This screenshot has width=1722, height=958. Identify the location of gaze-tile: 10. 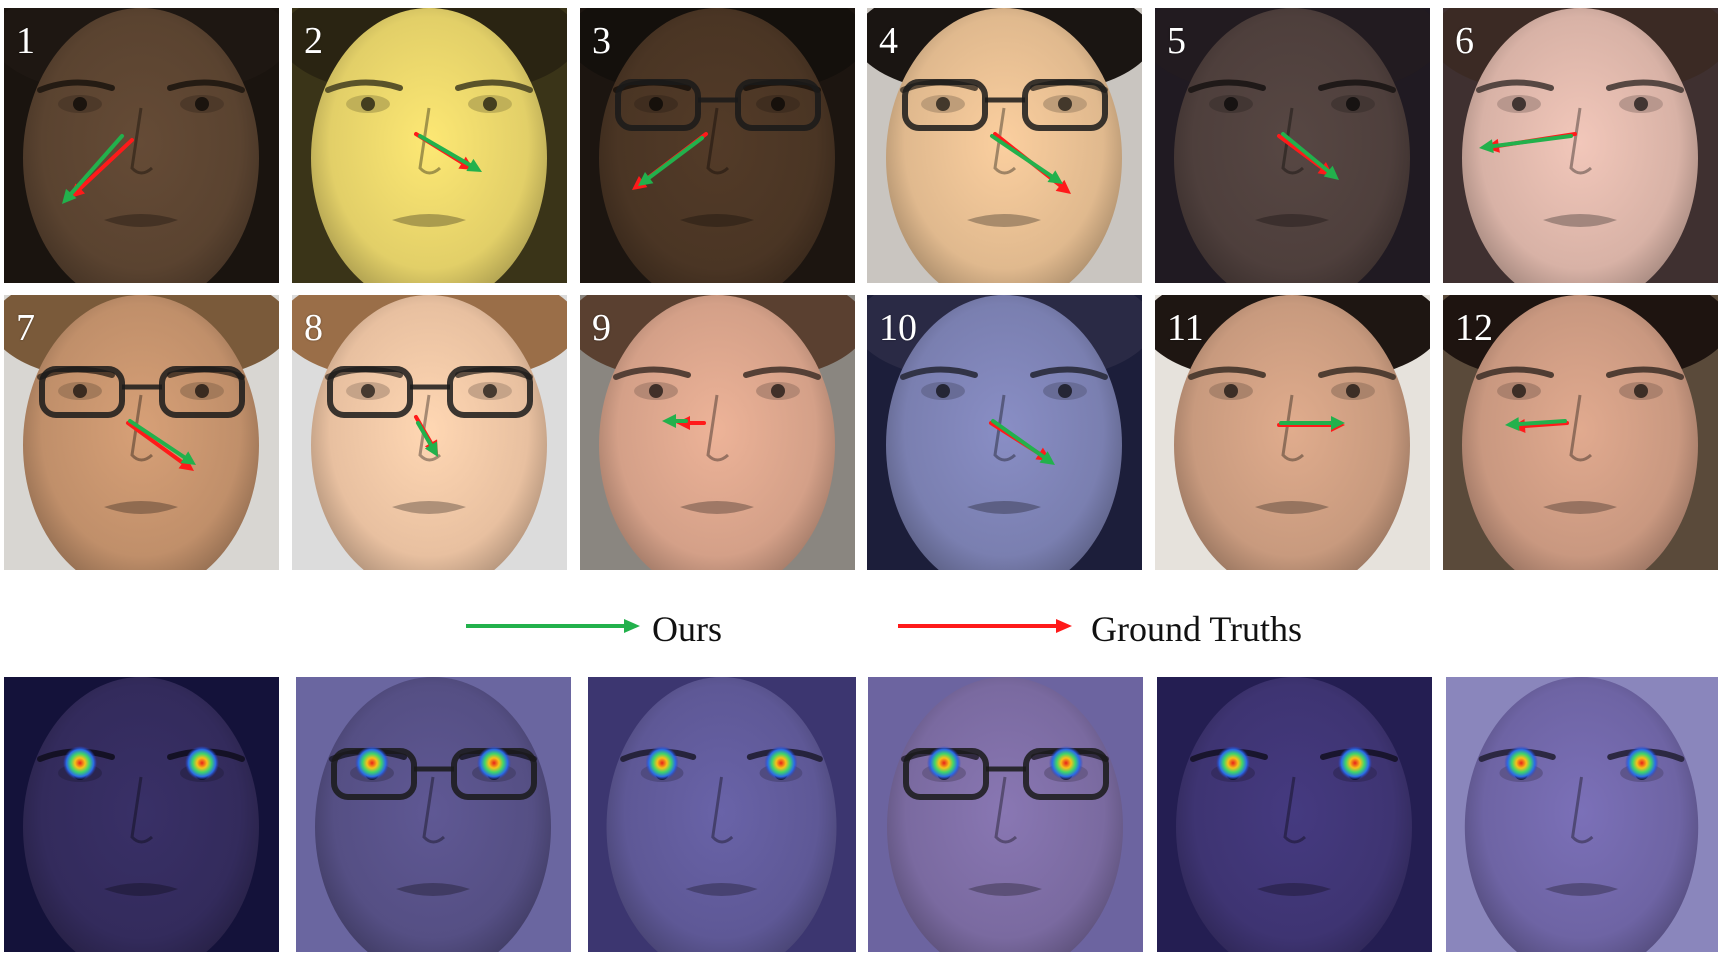
(1004, 432).